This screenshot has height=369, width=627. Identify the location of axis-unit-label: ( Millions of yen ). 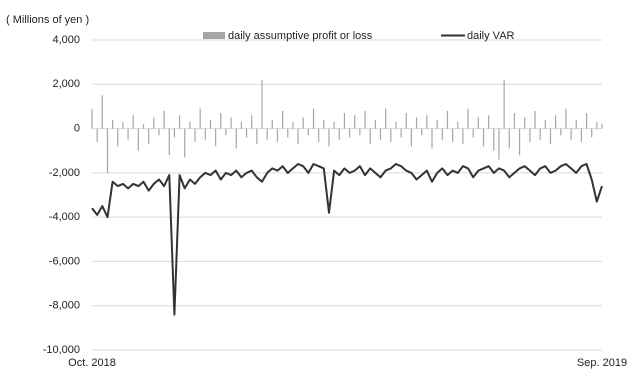
(47, 20).